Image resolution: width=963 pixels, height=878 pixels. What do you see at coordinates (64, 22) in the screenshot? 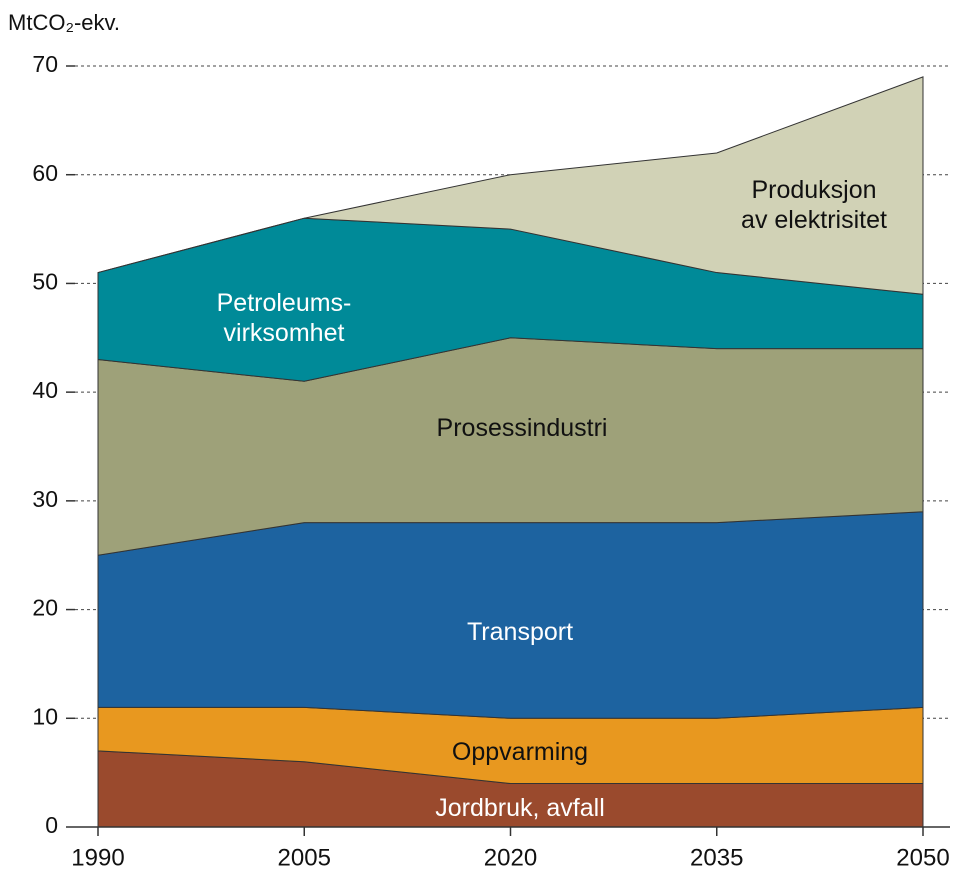
I see `y-axis-label: MtCO₂-ekv.` at bounding box center [64, 22].